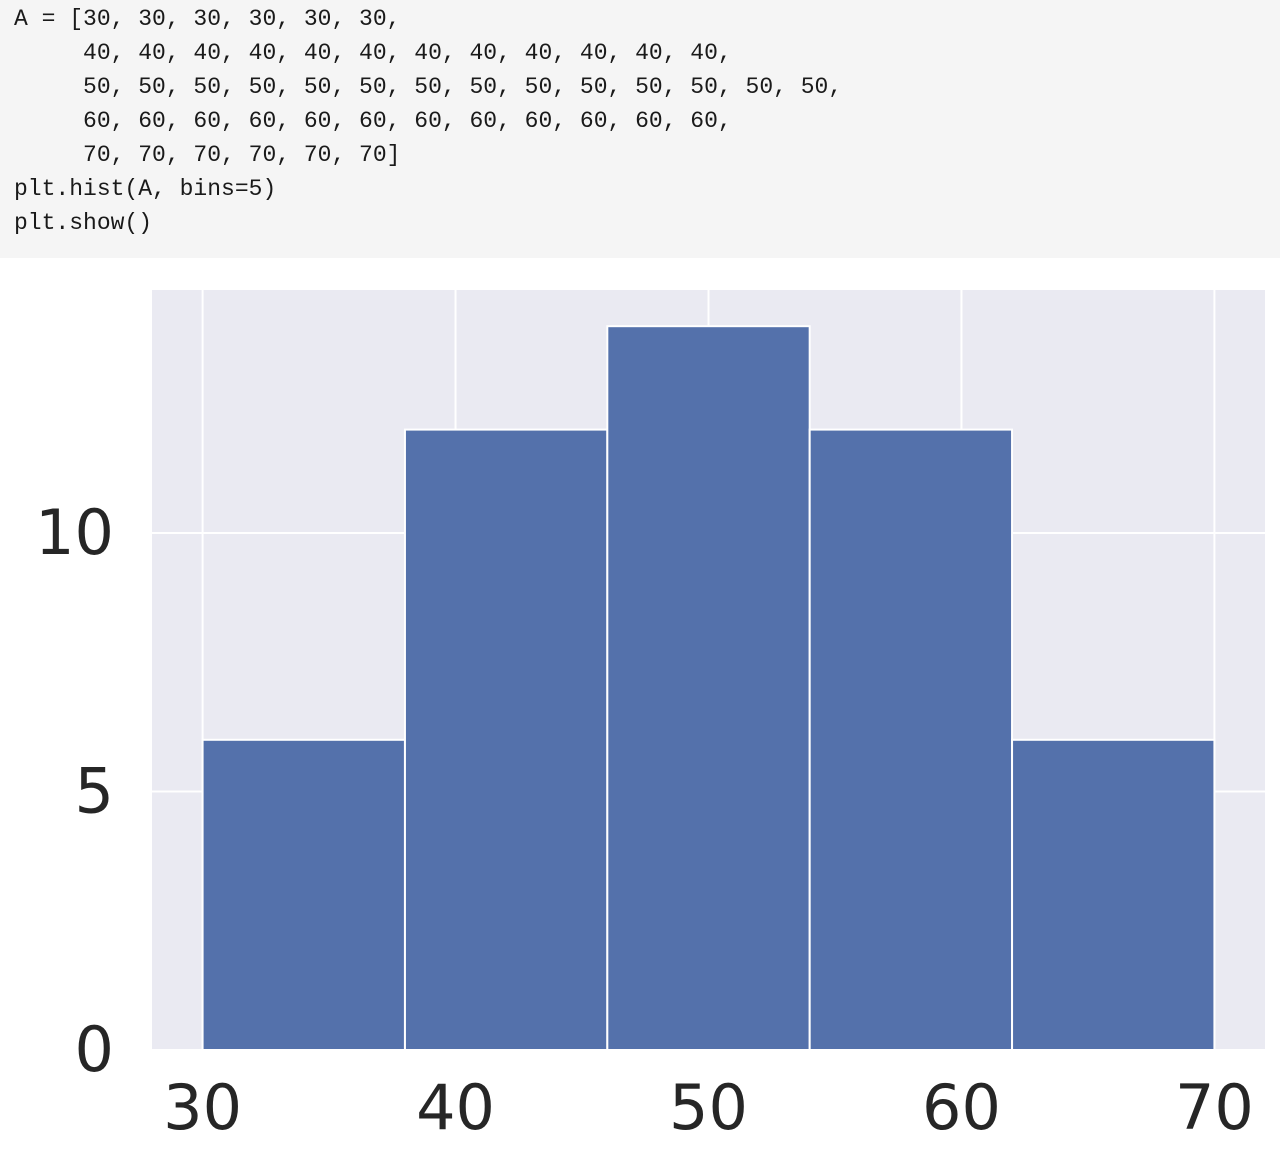 The image size is (1280, 1152). I want to click on y-tick-label: 5, so click(94, 791).